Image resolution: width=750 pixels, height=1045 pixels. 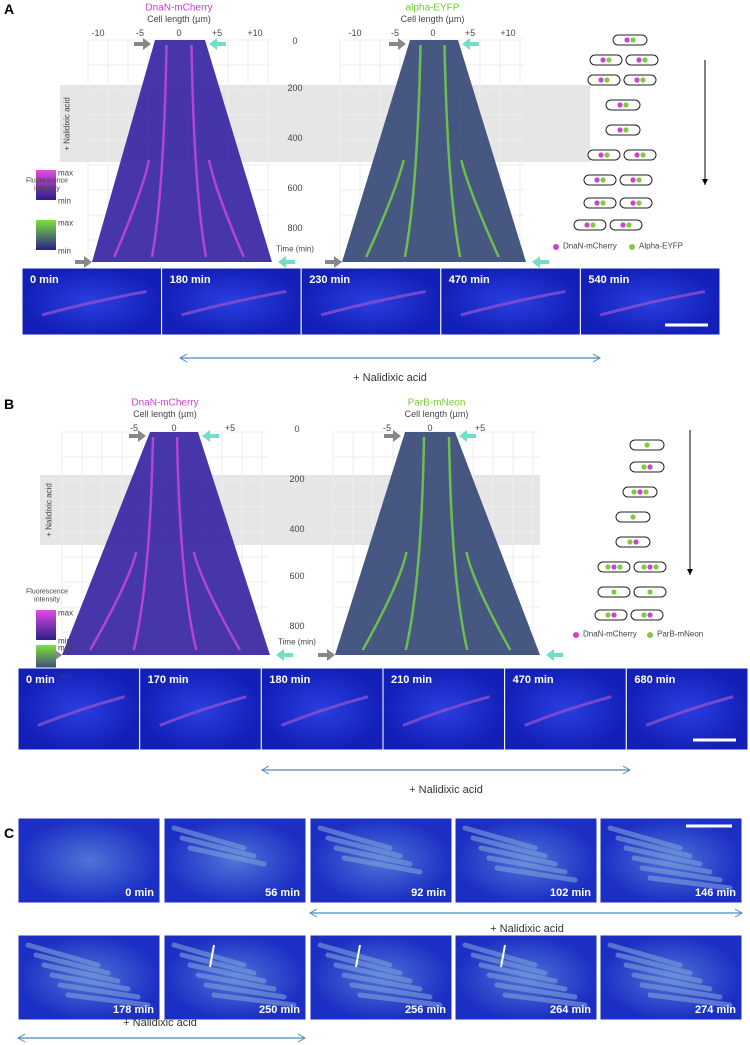 I want to click on panel-label: A, so click(x=9, y=9).